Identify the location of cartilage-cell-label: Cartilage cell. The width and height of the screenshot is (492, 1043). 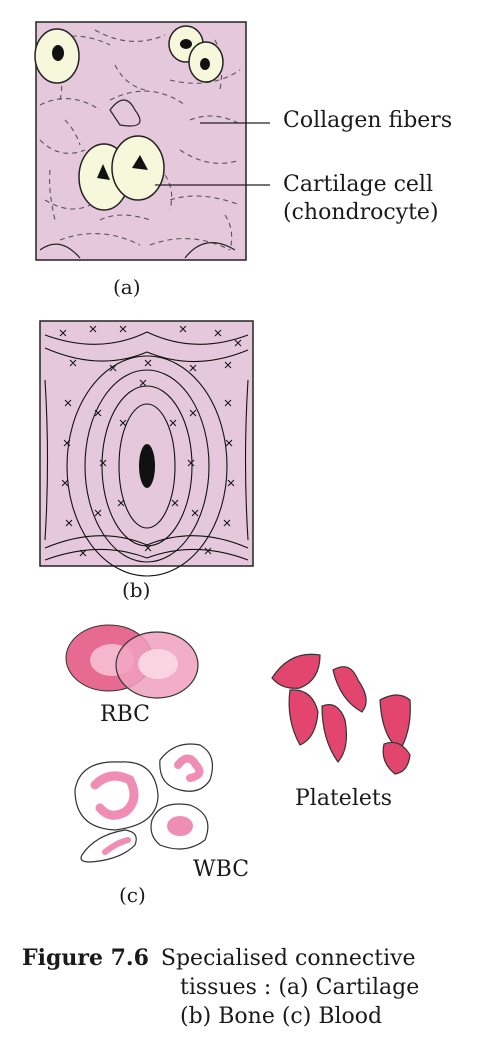
(358, 184).